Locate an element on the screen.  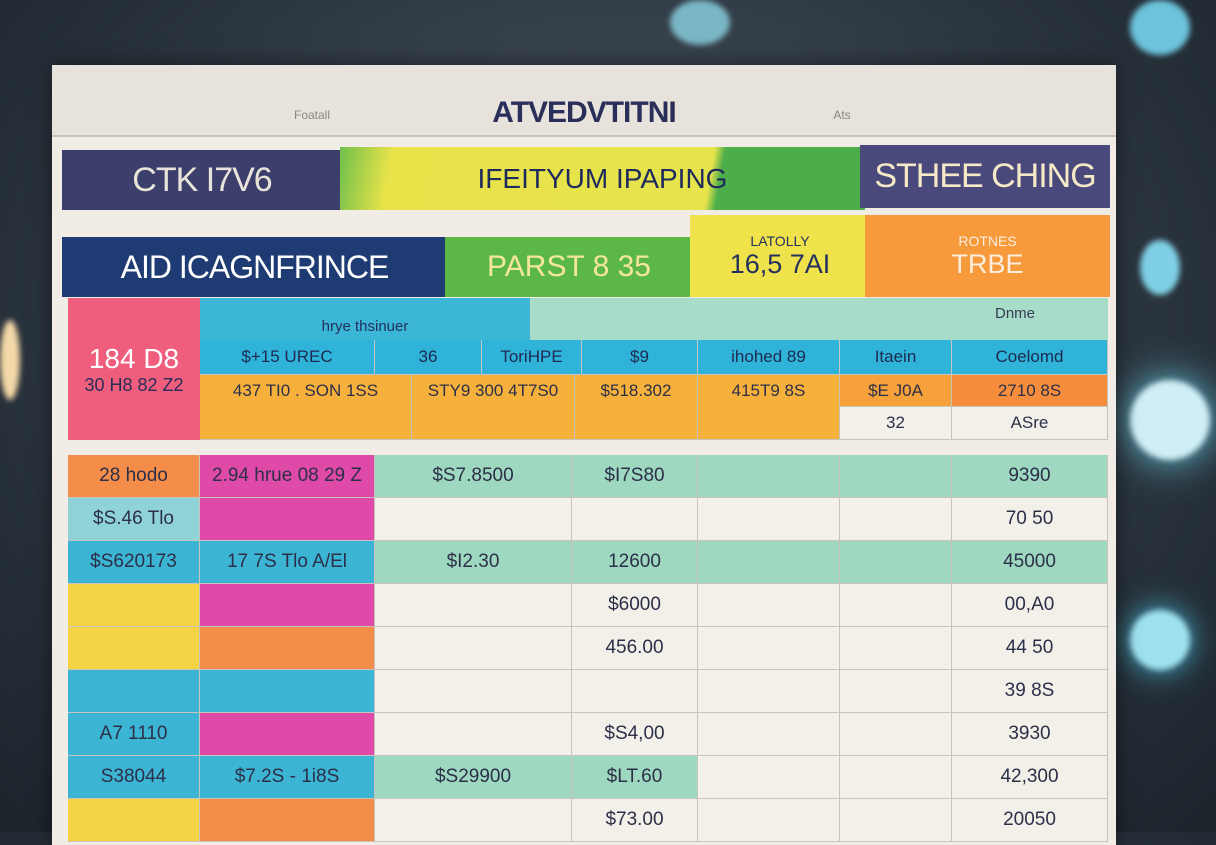
cell: $S620173 is located at coordinates (134, 562).